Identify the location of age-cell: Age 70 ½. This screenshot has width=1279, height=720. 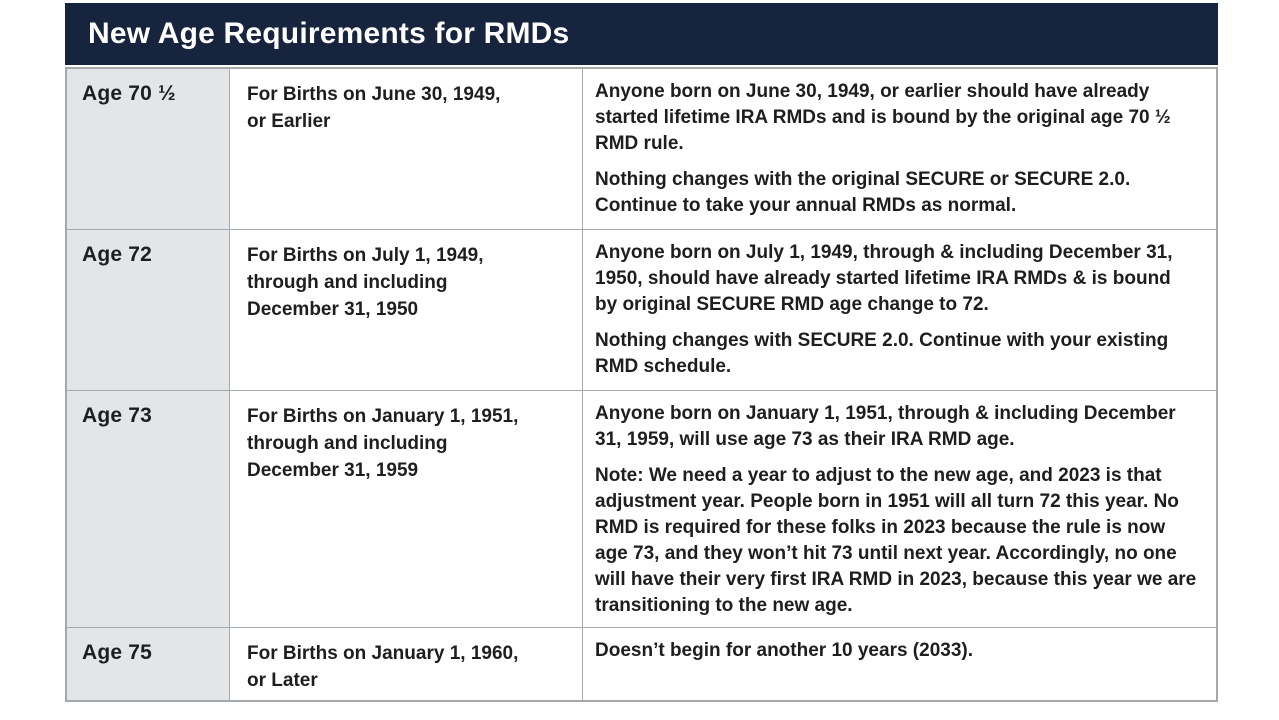
(148, 149).